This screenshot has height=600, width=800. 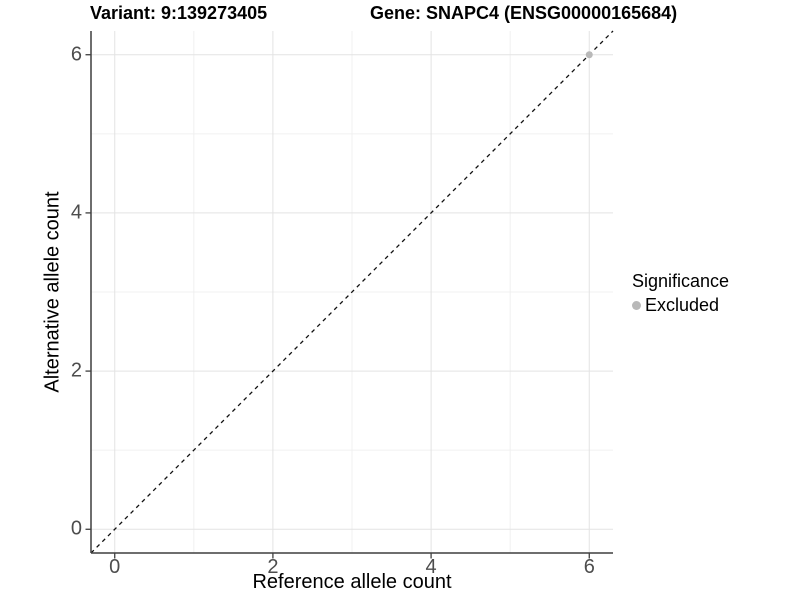 I want to click on legend: Significance Excluded, so click(x=680, y=293).